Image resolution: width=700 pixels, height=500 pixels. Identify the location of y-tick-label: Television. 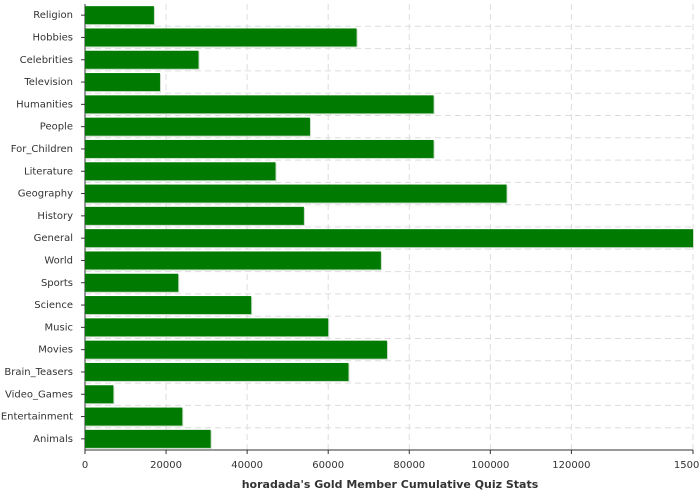
(48, 82).